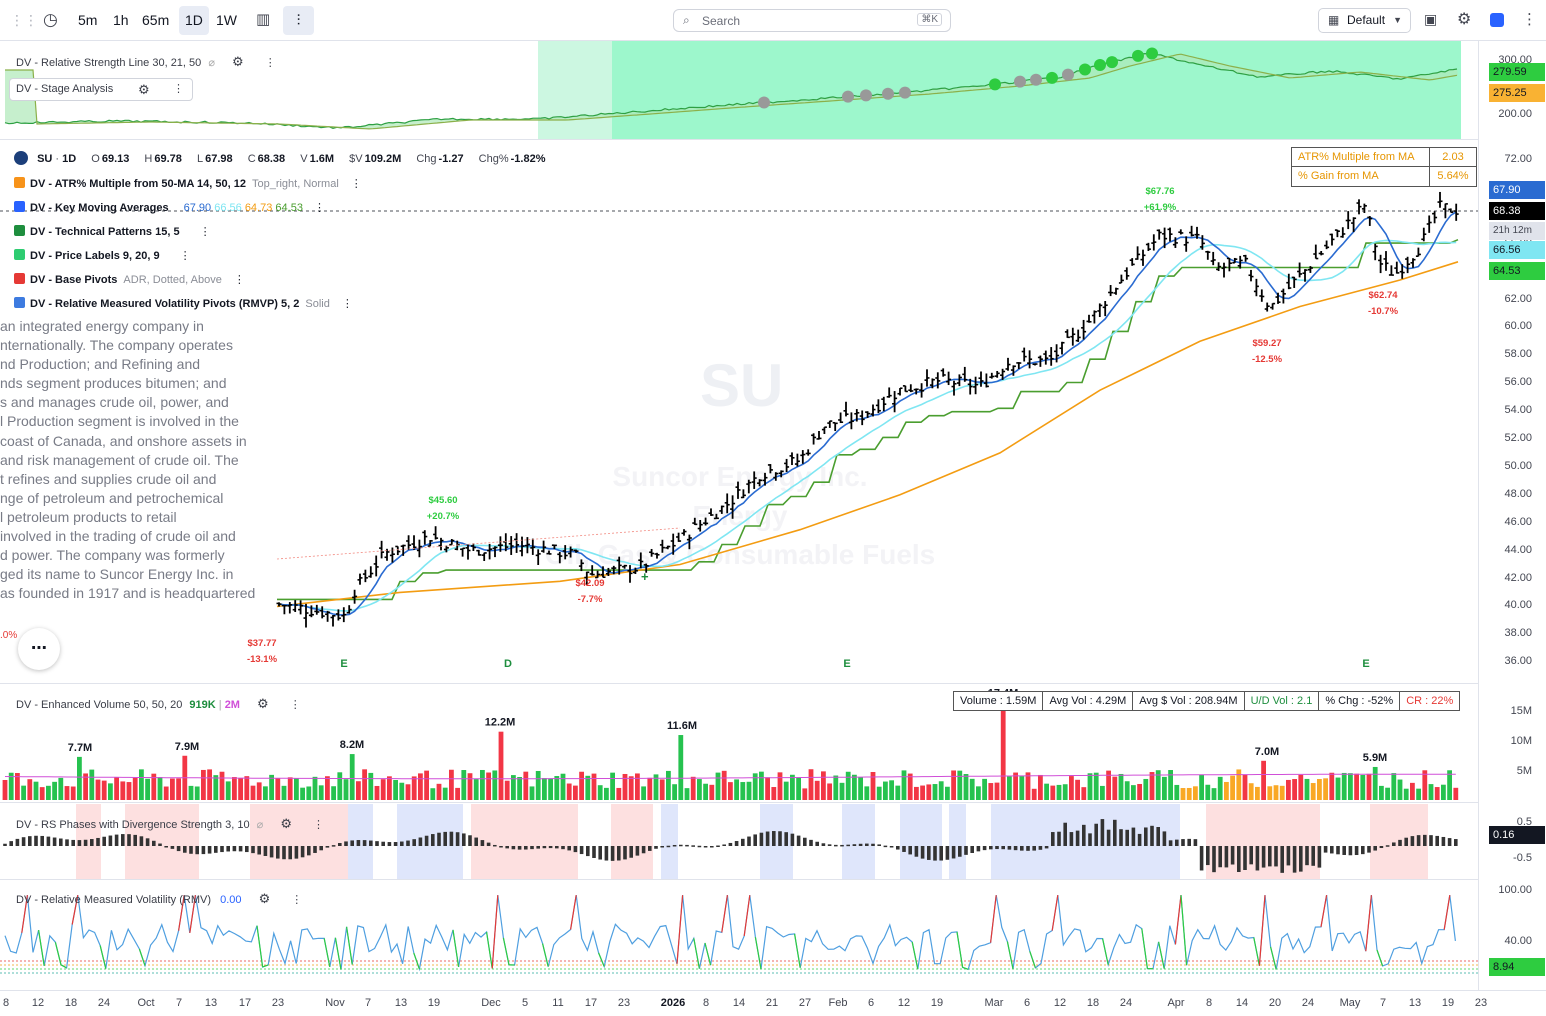 The width and height of the screenshot is (1546, 1016). I want to click on indicator-technical-patterns: DV - Technical Patterns 15, 5 ⋮, so click(112, 232).